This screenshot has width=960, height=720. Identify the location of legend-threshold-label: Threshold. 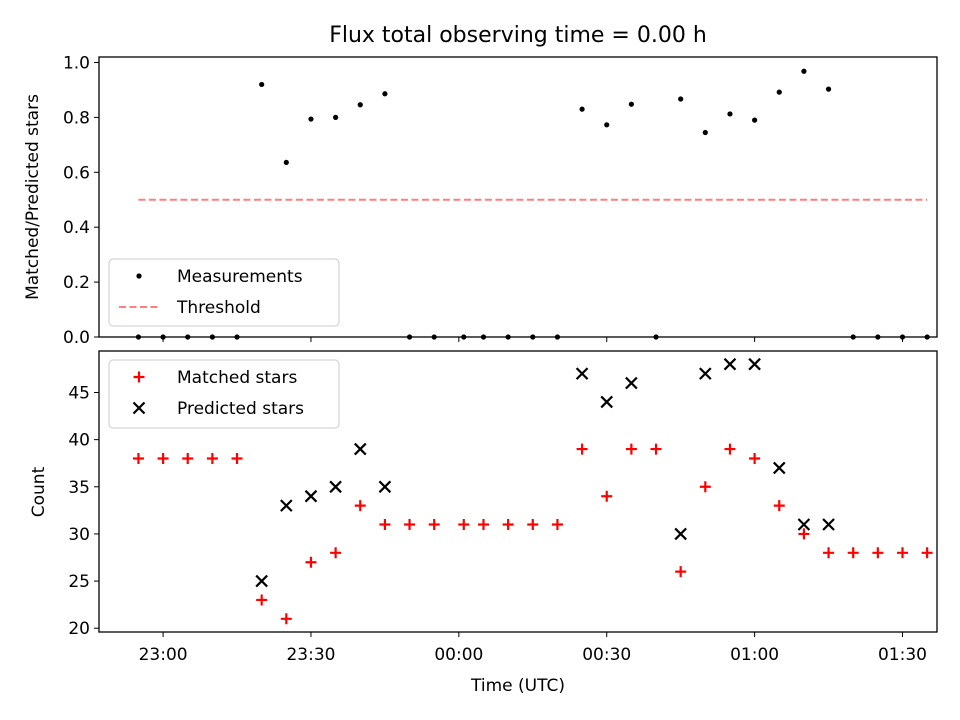
(218, 308).